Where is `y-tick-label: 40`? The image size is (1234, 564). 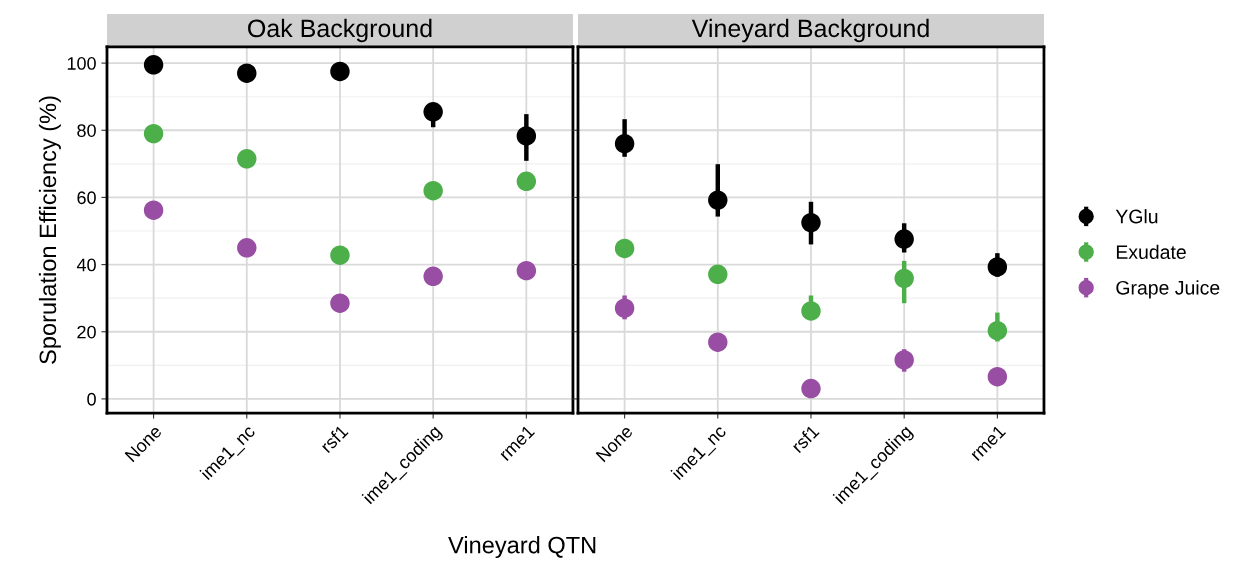 y-tick-label: 40 is located at coordinates (86, 265).